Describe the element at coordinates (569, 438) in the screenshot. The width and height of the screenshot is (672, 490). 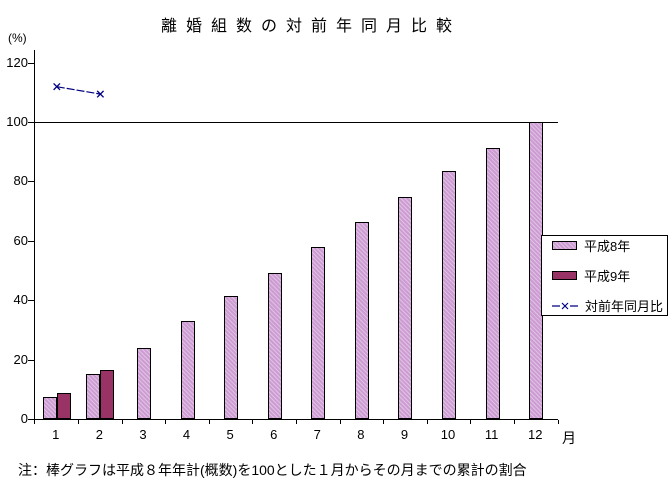
I see `x-axis-unit-label: 月` at that location.